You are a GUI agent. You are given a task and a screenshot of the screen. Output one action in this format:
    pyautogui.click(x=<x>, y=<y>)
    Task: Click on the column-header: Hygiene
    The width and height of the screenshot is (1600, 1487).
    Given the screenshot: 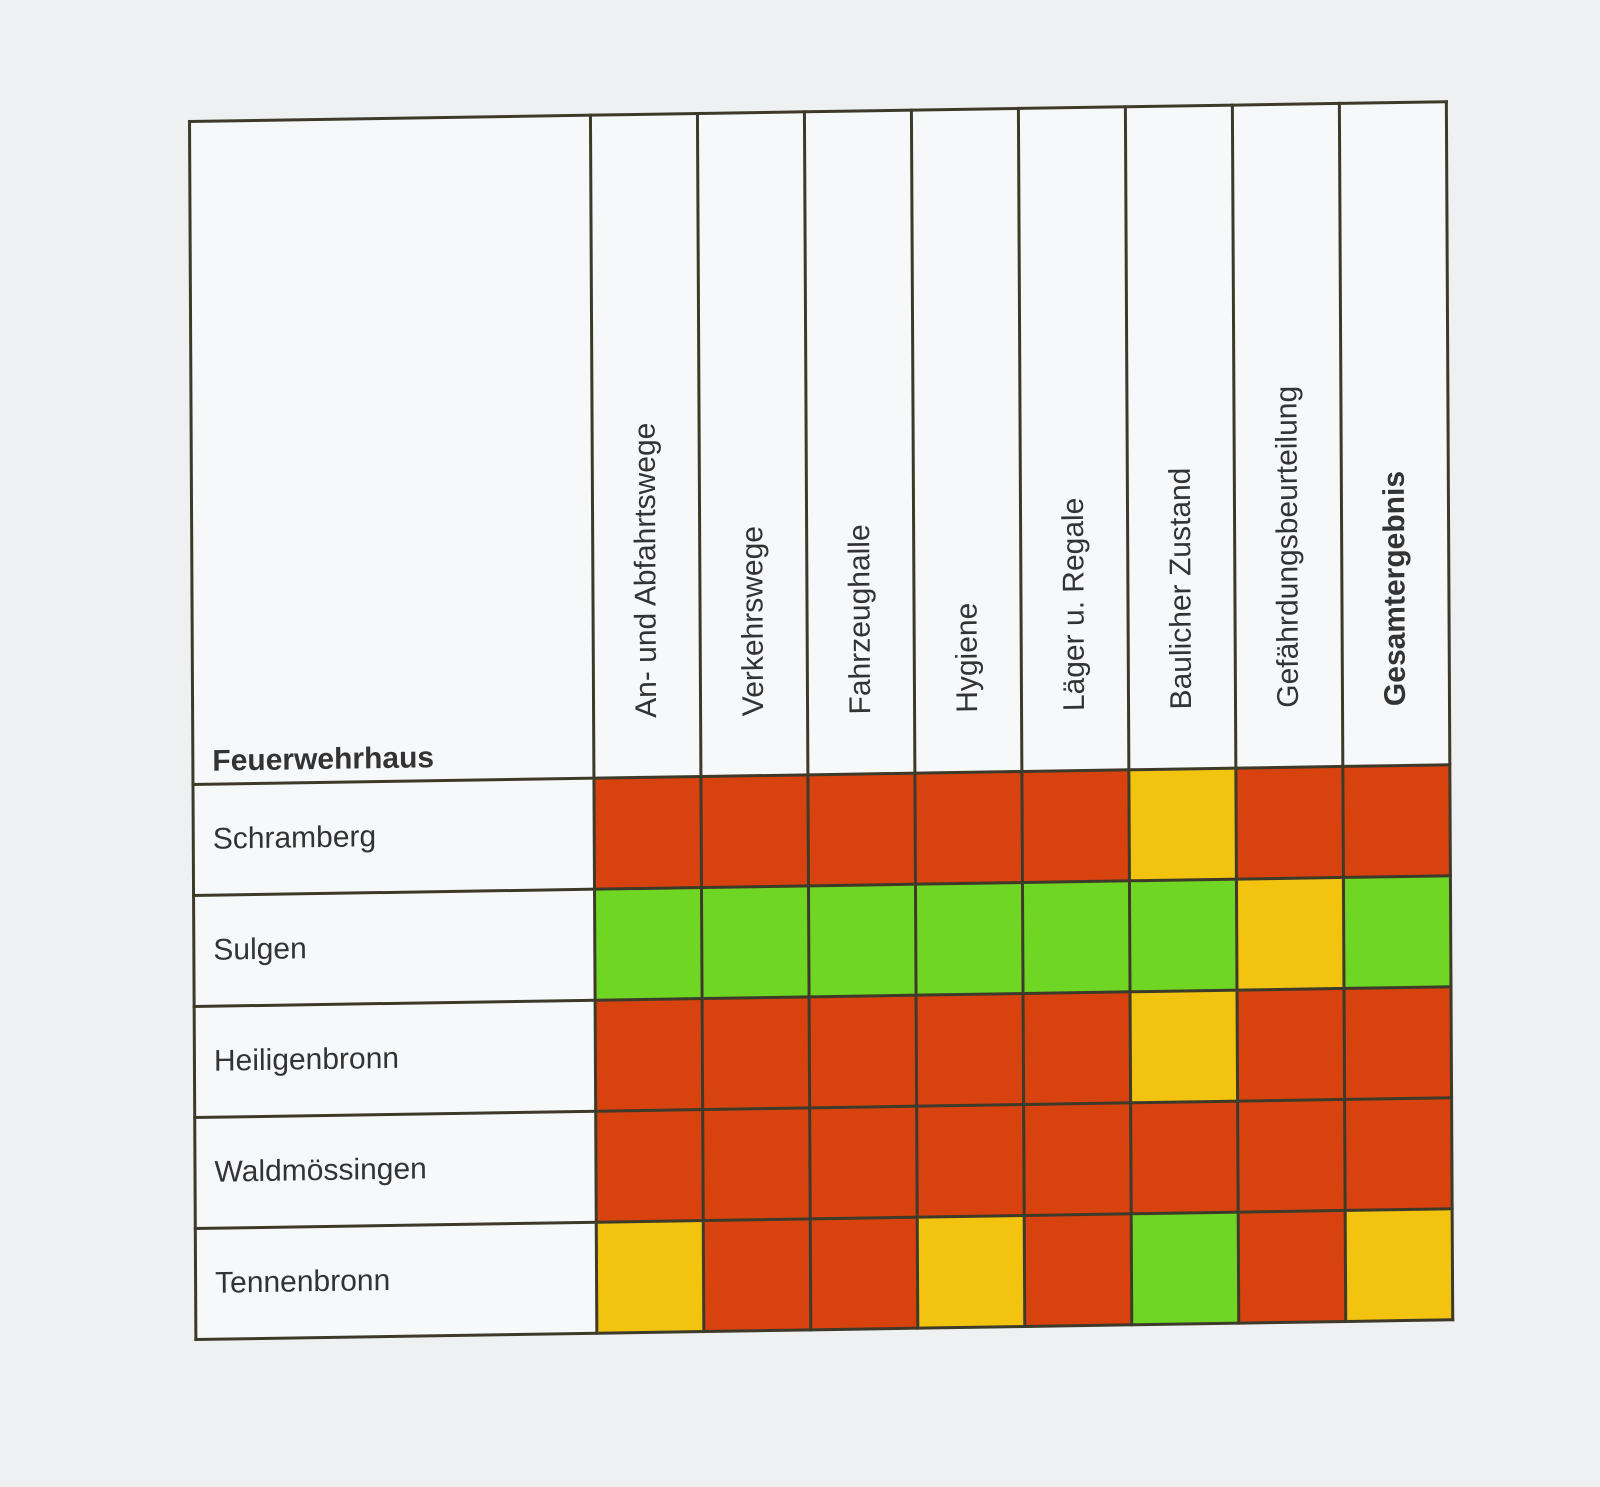 What is the action you would take?
    pyautogui.click(x=966, y=441)
    